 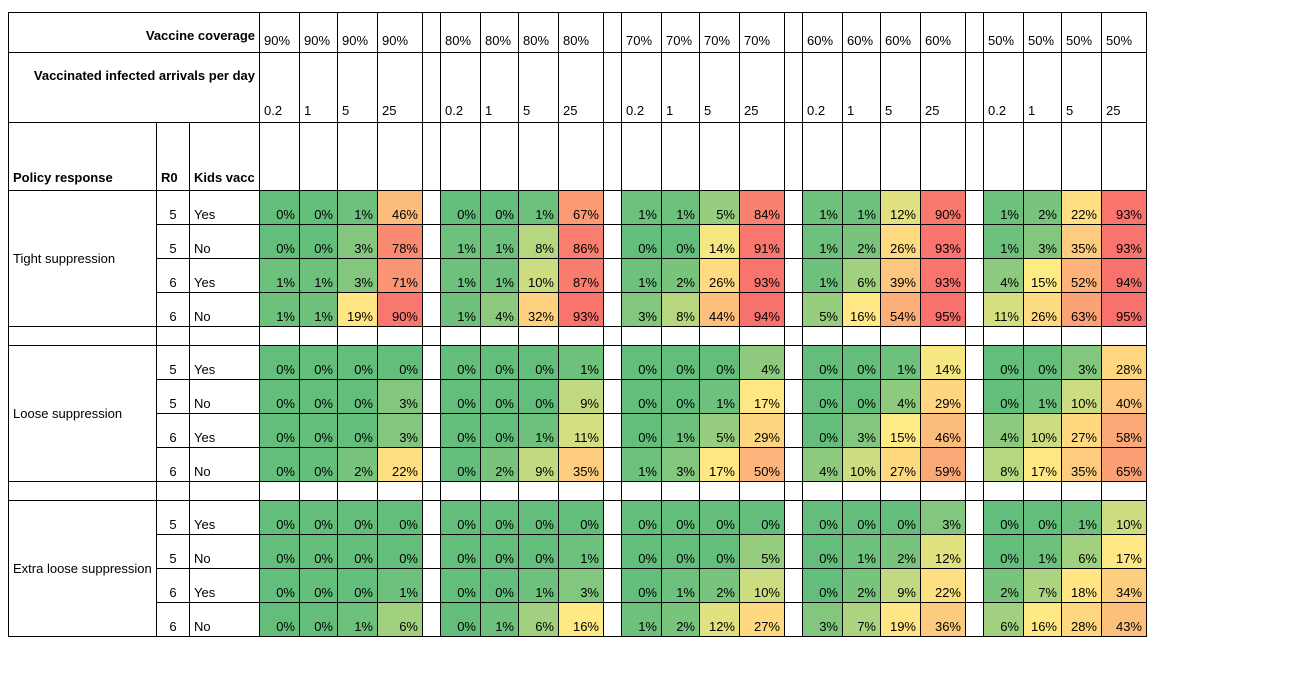 What do you see at coordinates (1003, 619) in the screenshot?
I see `value-cell: 6%` at bounding box center [1003, 619].